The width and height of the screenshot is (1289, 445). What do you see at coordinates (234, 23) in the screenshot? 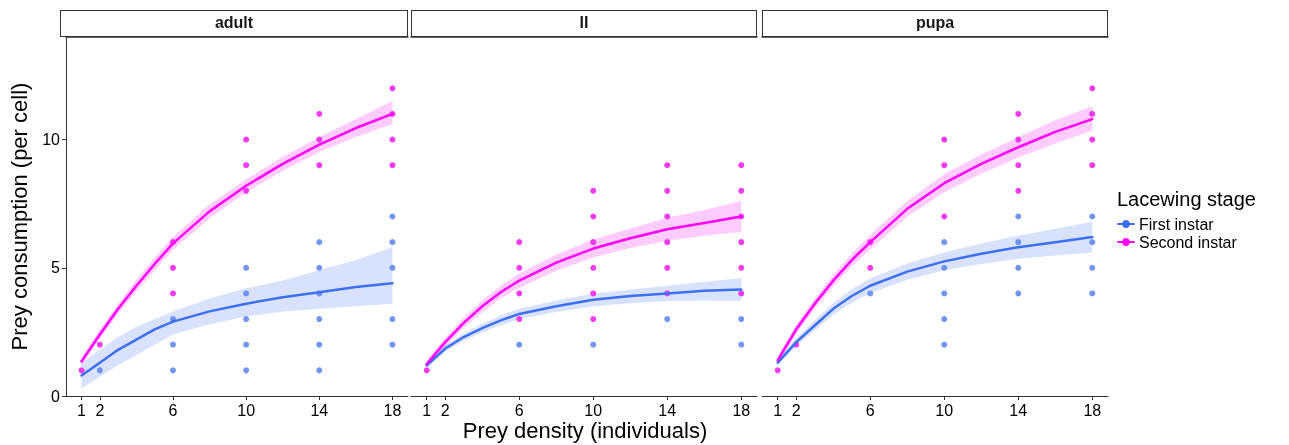
I see `chart-title: adult` at bounding box center [234, 23].